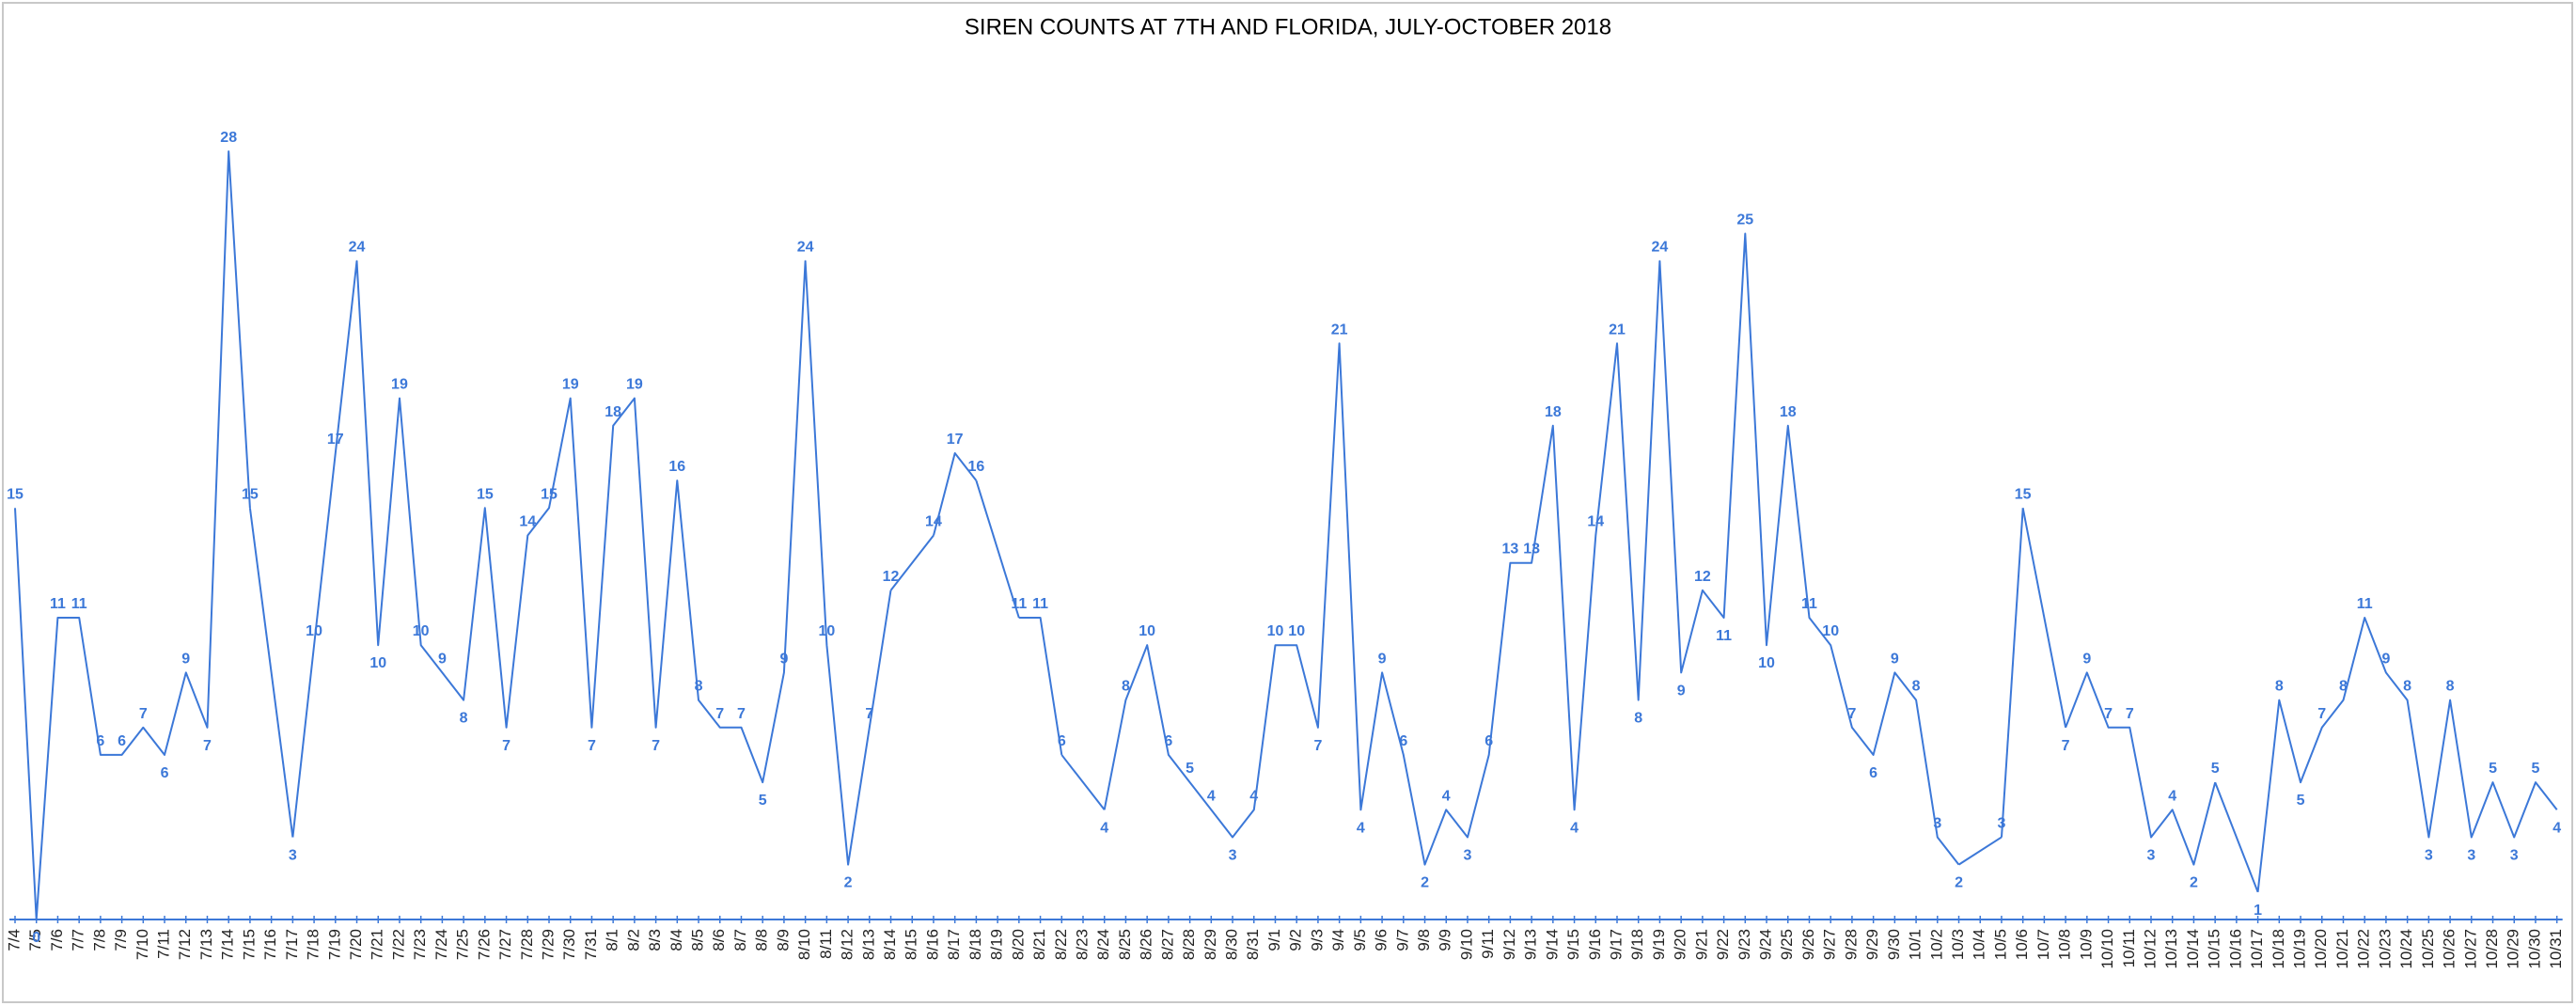  What do you see at coordinates (1511, 550) in the screenshot?
I see `data-label: 13` at bounding box center [1511, 550].